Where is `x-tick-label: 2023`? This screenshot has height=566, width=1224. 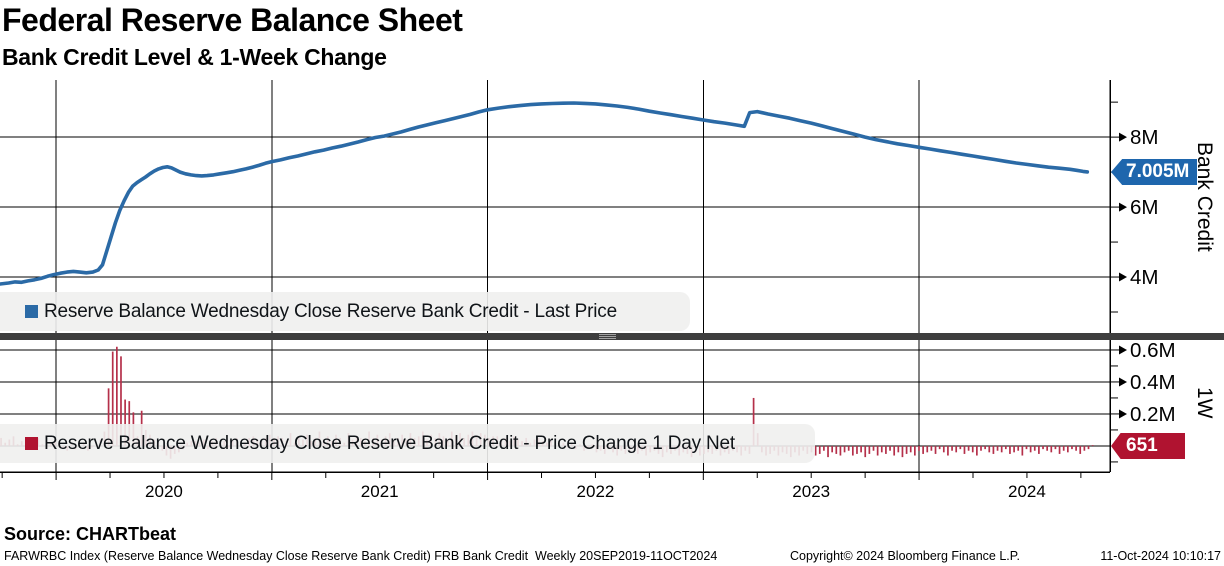
x-tick-label: 2023 is located at coordinates (811, 491).